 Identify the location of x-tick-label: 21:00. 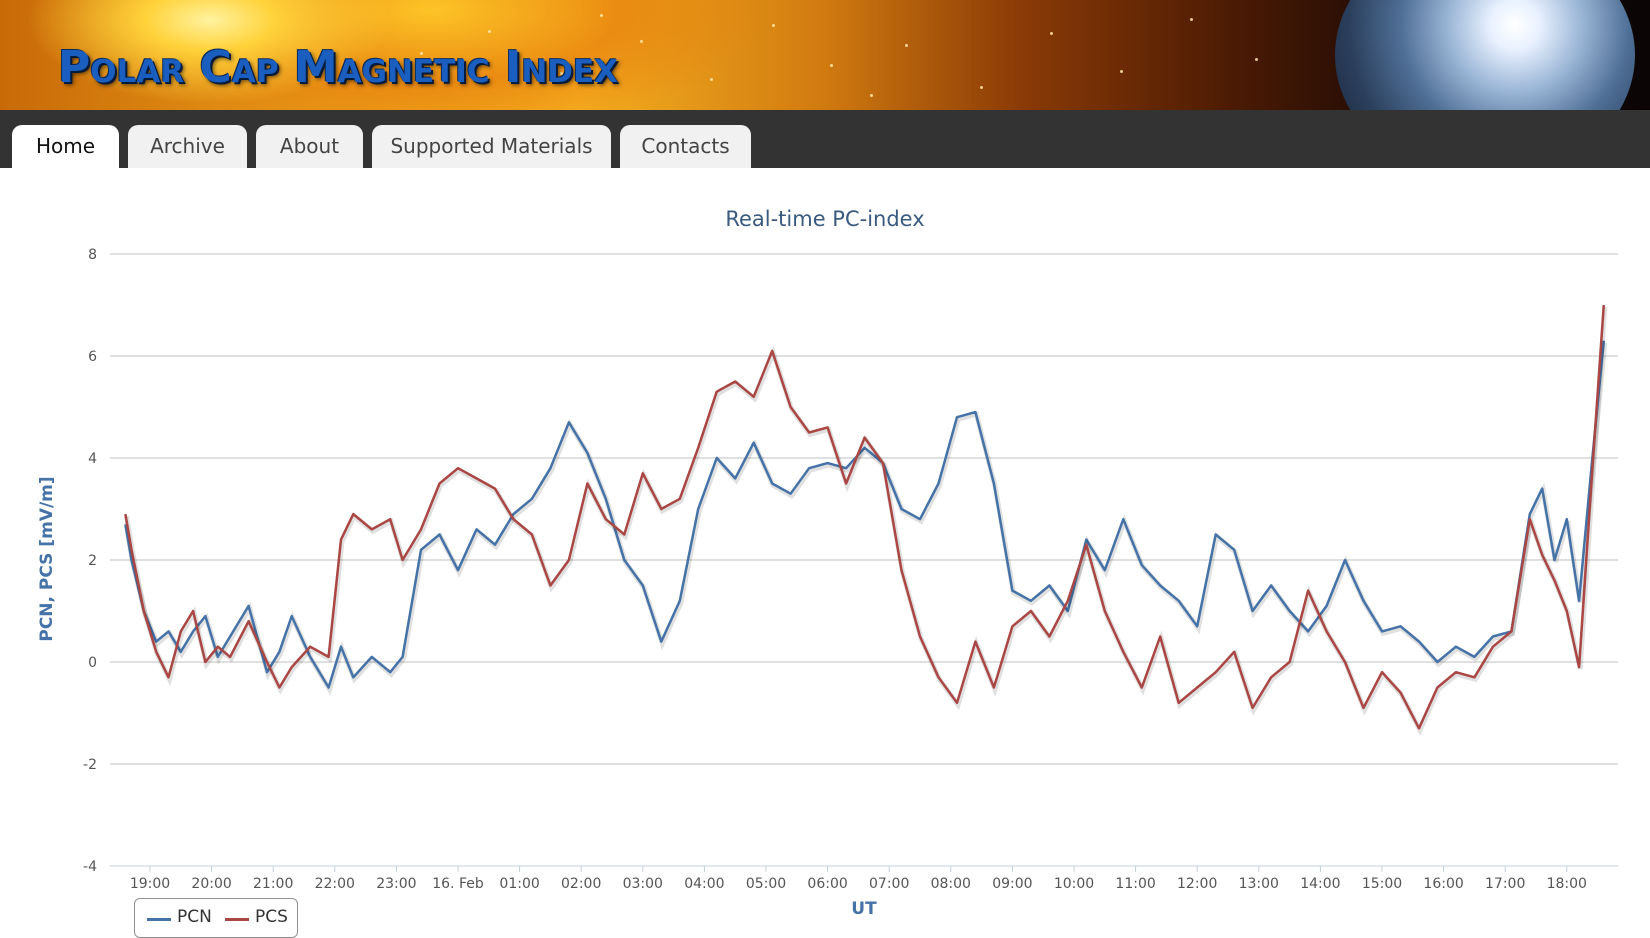
(273, 884).